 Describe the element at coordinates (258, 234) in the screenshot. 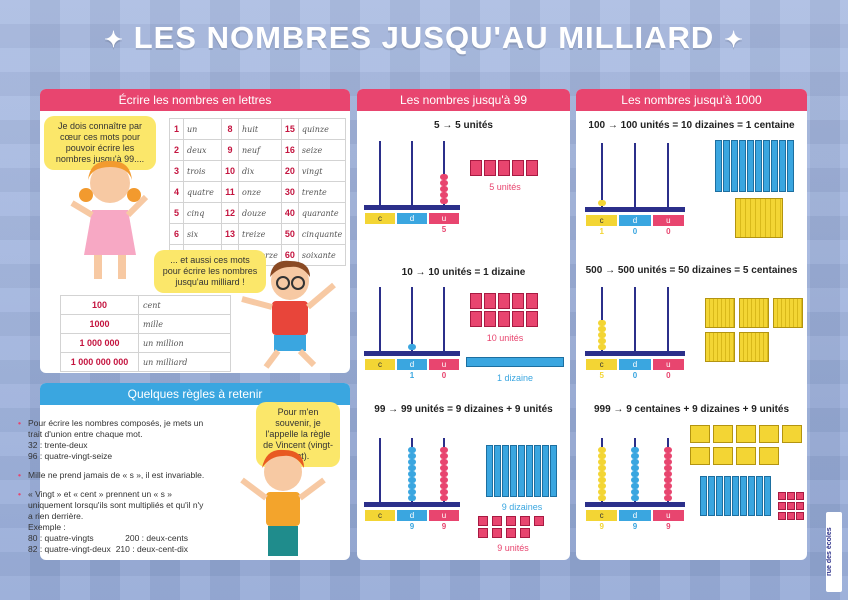

I see `table-row: 6 six 13 treize 50 cinquante` at that location.